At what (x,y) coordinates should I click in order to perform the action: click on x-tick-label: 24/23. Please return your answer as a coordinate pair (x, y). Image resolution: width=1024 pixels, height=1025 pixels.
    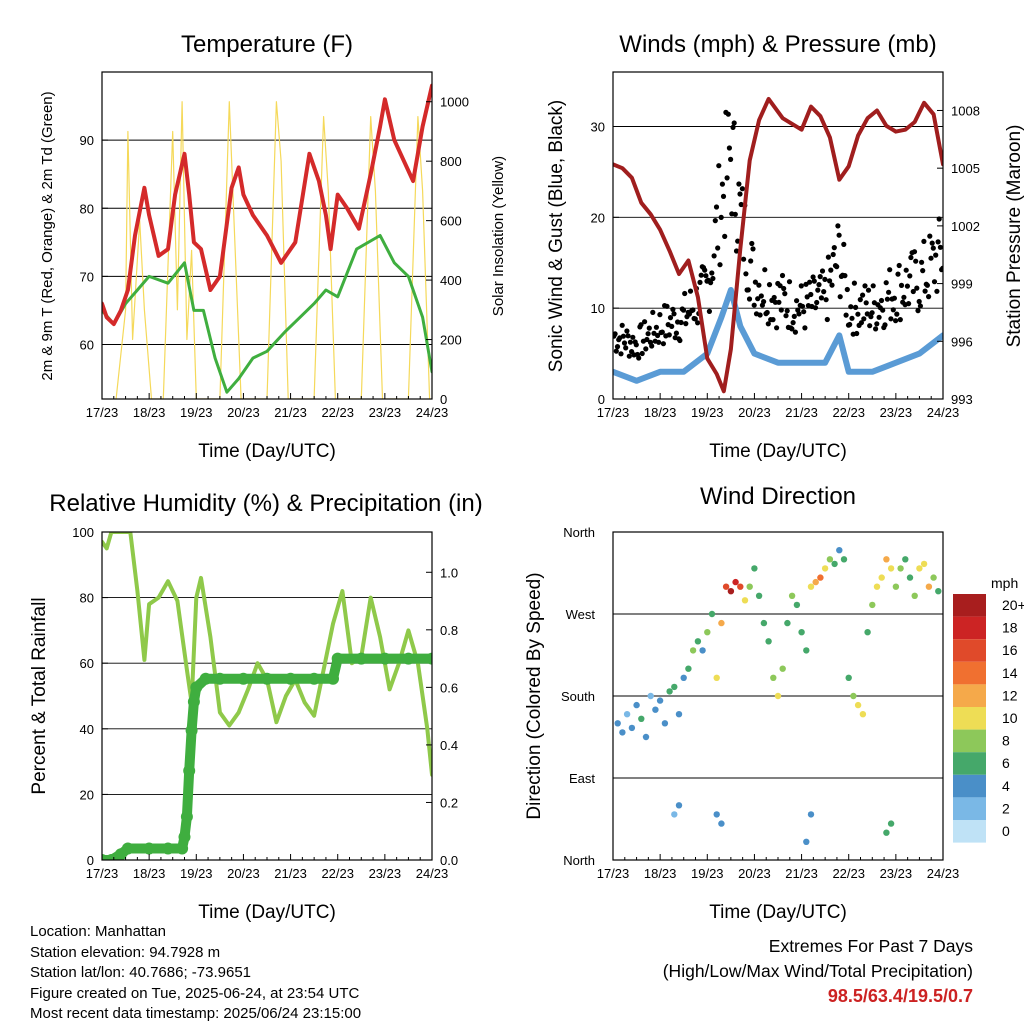
    Looking at the image, I should click on (432, 412).